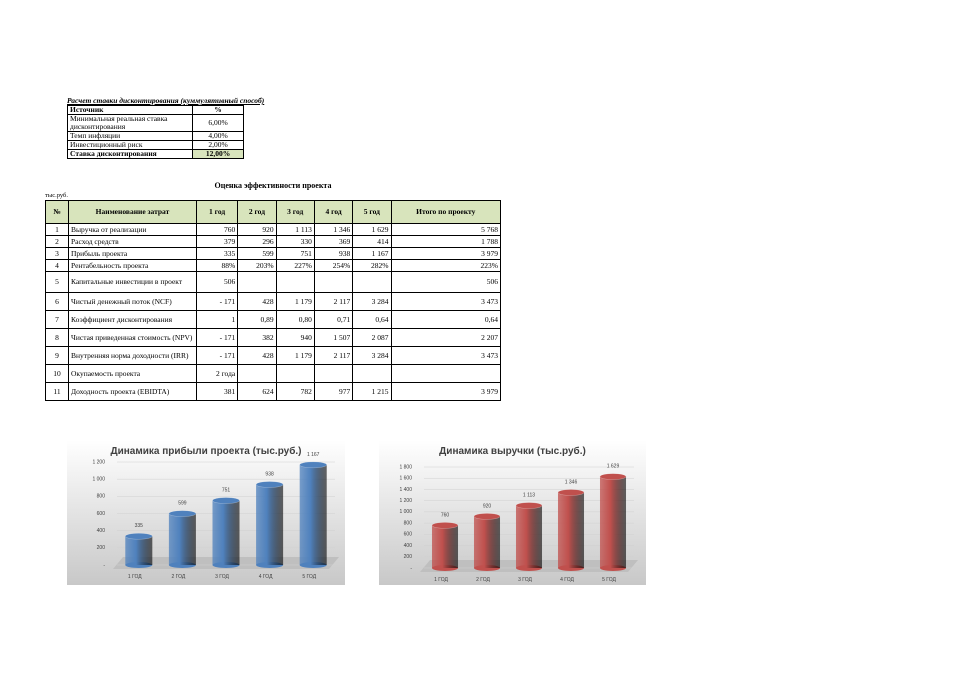 The image size is (960, 679). Describe the element at coordinates (57, 391) in the screenshot. I see `cell: 11` at that location.